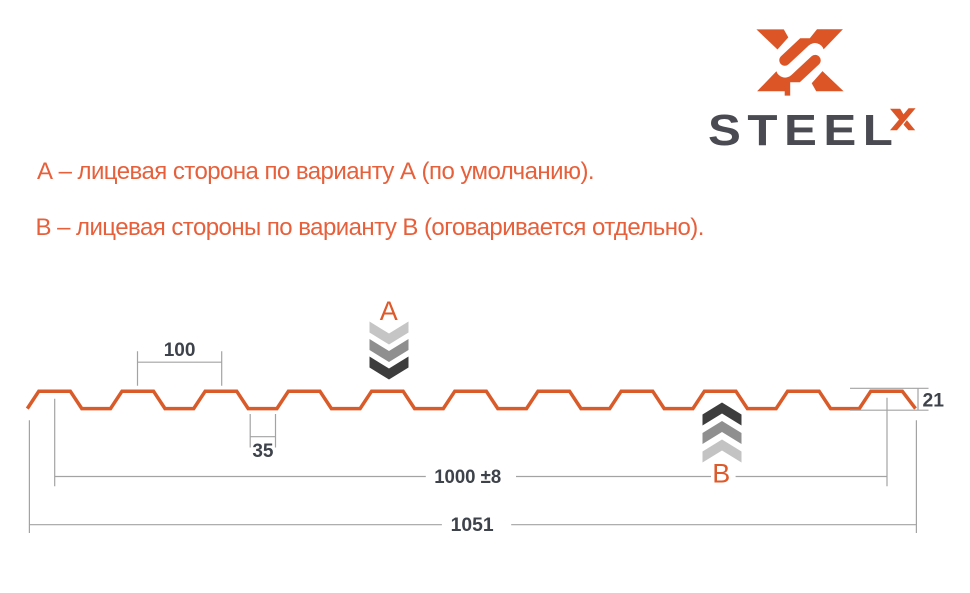 The height and width of the screenshot is (593, 970). What do you see at coordinates (934, 401) in the screenshot?
I see `svg-text: 21` at bounding box center [934, 401].